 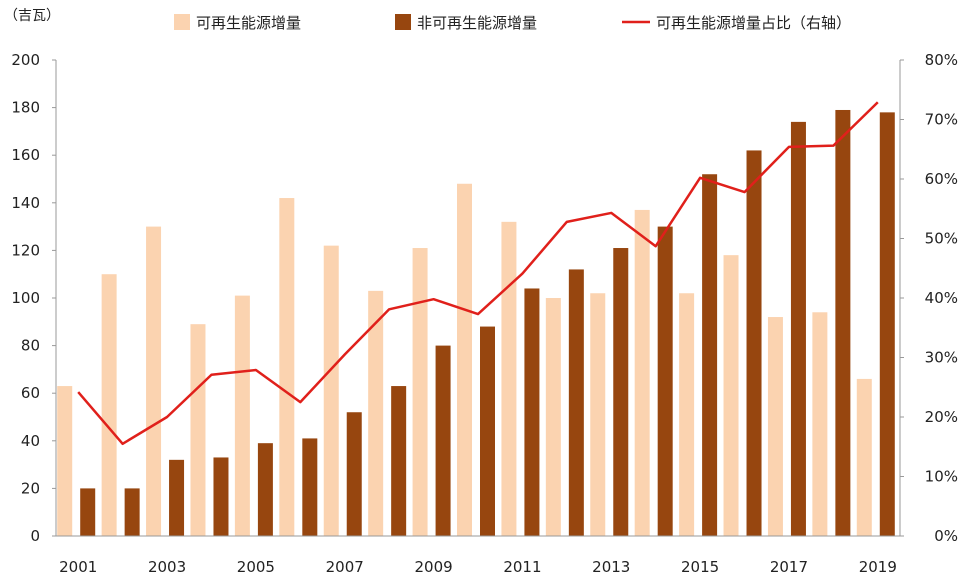 What do you see at coordinates (109, 405) in the screenshot?
I see `bar-renewable-2002` at bounding box center [109, 405].